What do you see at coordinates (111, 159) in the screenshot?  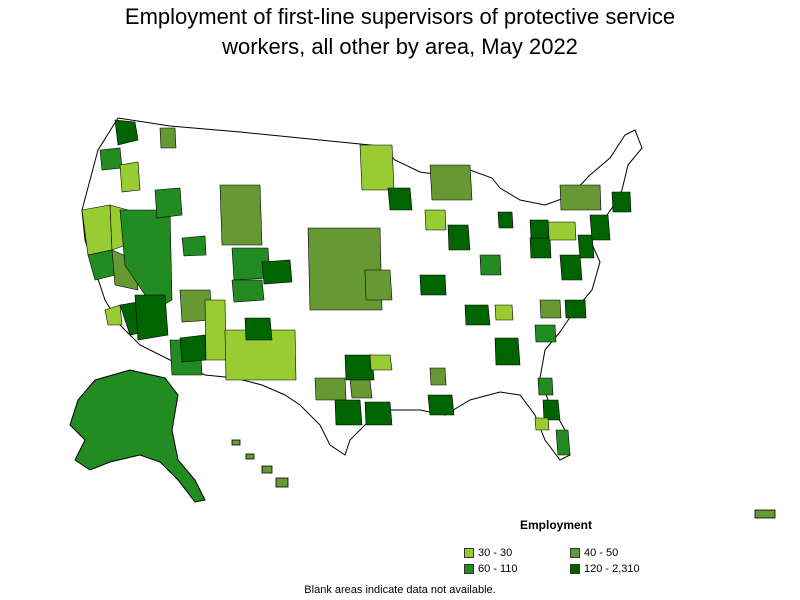 I see `area-portland` at bounding box center [111, 159].